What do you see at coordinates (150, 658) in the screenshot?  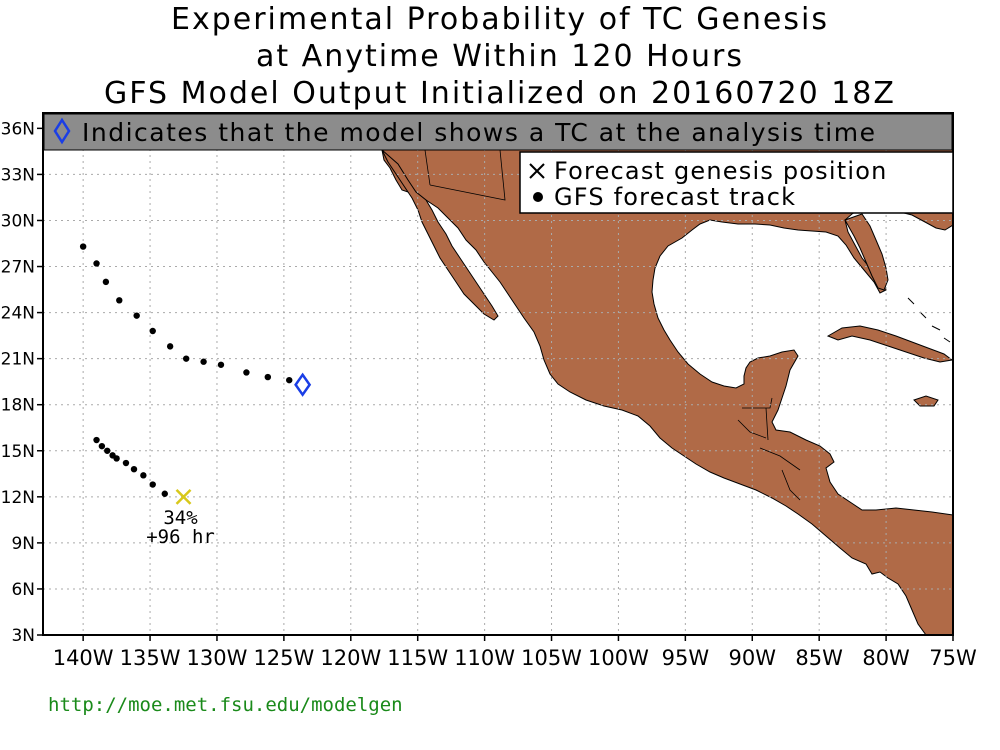 I see `lon-tick-label: 135W` at bounding box center [150, 658].